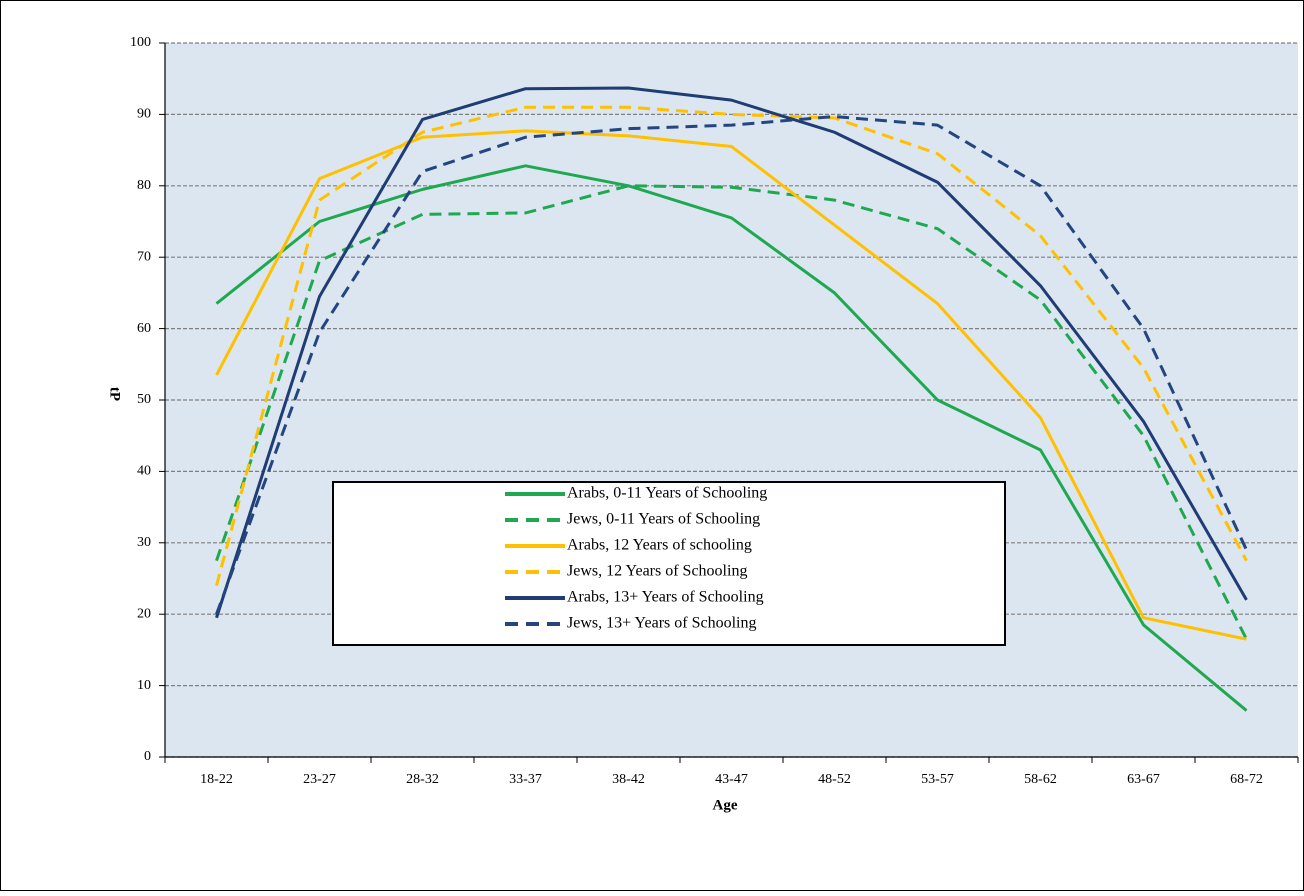 The height and width of the screenshot is (896, 1304). Describe the element at coordinates (144, 185) in the screenshot. I see `y-tick-label: 80` at that location.